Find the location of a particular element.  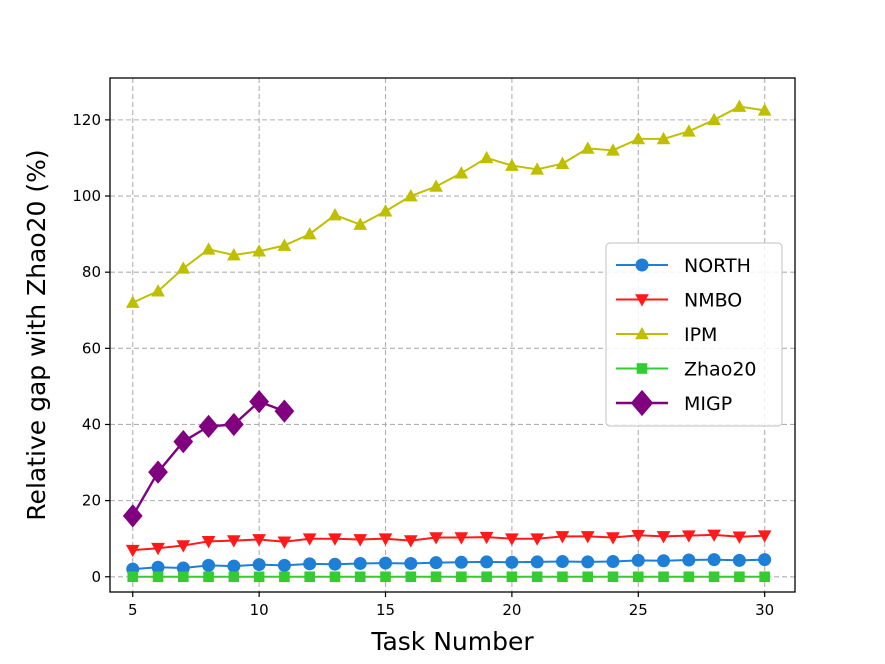

y-tick-label: 100 is located at coordinates (86, 196).